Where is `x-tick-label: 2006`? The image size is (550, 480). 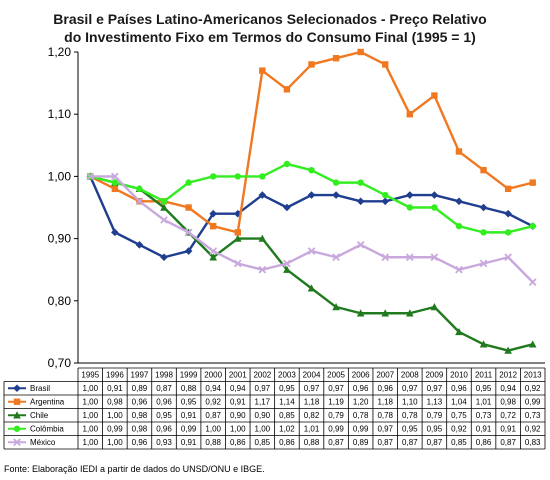 x-tick-label: 2006 is located at coordinates (361, 375).